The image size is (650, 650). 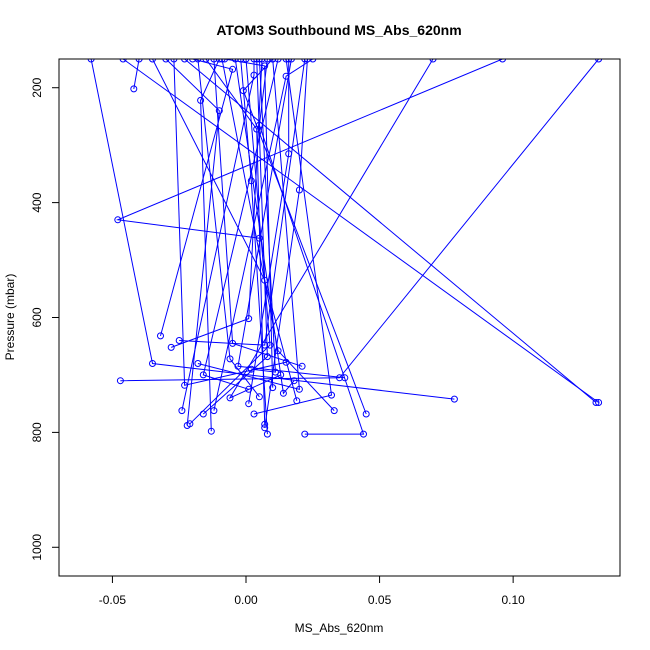 I want to click on y-axis: 200 400 600 800 1000, so click(x=44, y=319).